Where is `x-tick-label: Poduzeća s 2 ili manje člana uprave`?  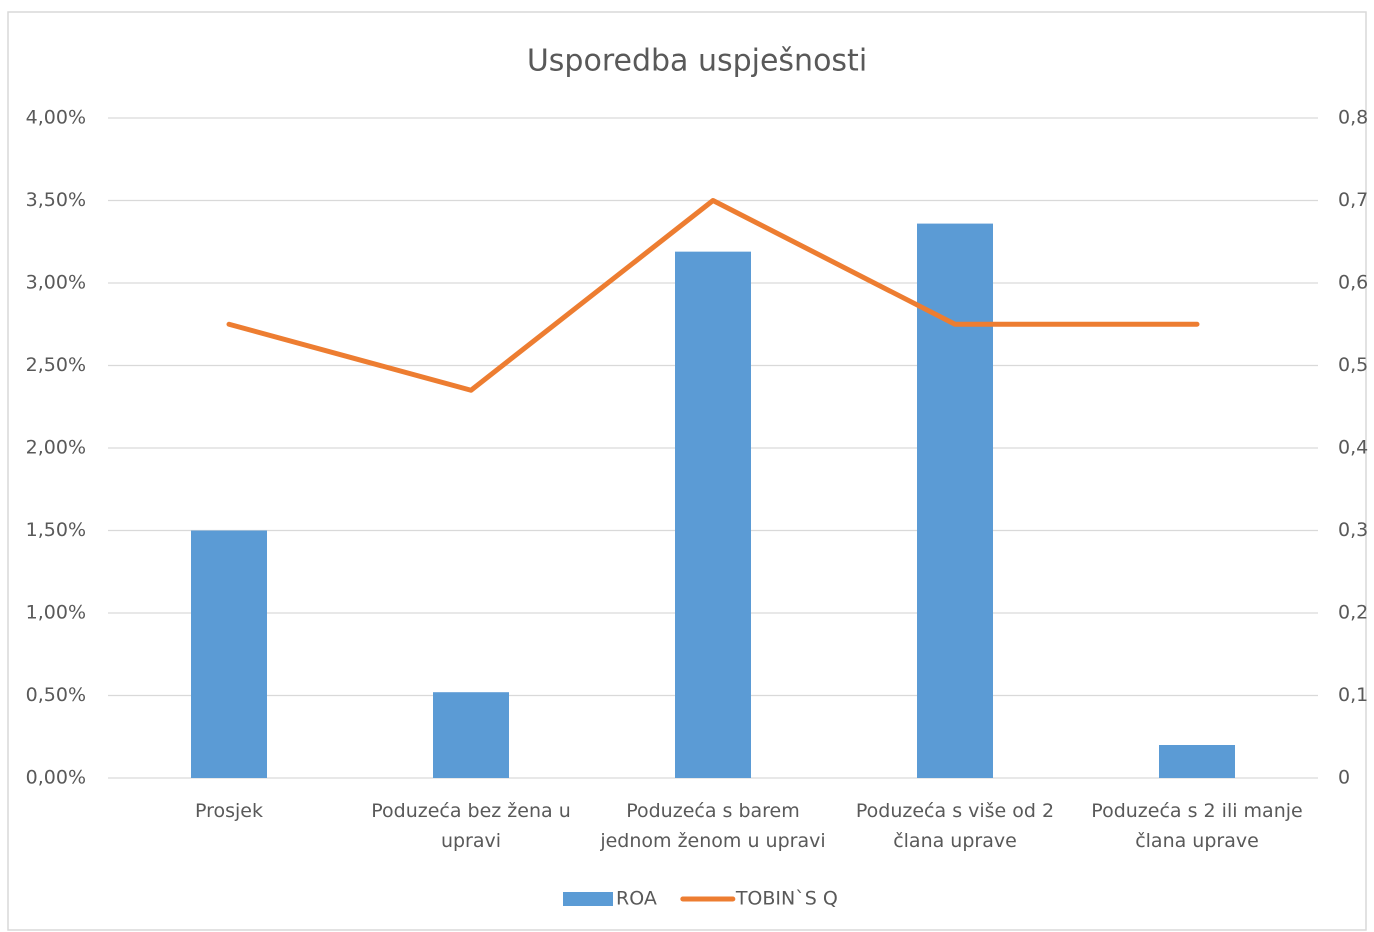 x-tick-label: Poduzeća s 2 ili manje člana uprave is located at coordinates (1197, 826).